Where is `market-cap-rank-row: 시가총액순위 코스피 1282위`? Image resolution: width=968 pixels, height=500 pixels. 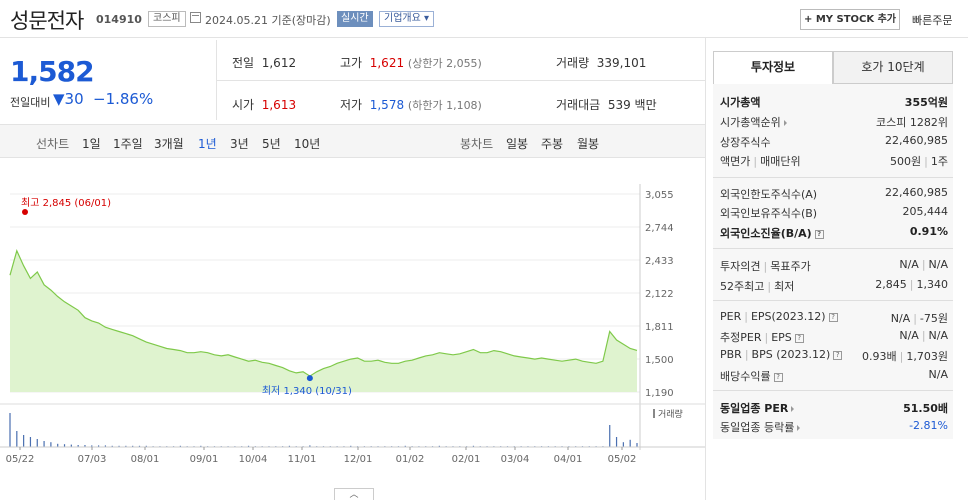
market-cap-rank-row: 시가총액순위 코스피 1282위 is located at coordinates (834, 122).